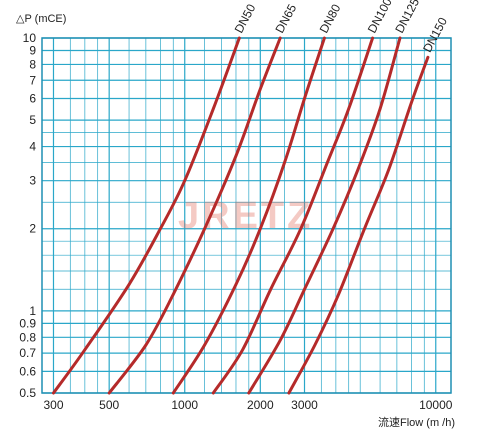  I want to click on y-tick-label: 9, so click(32, 50).